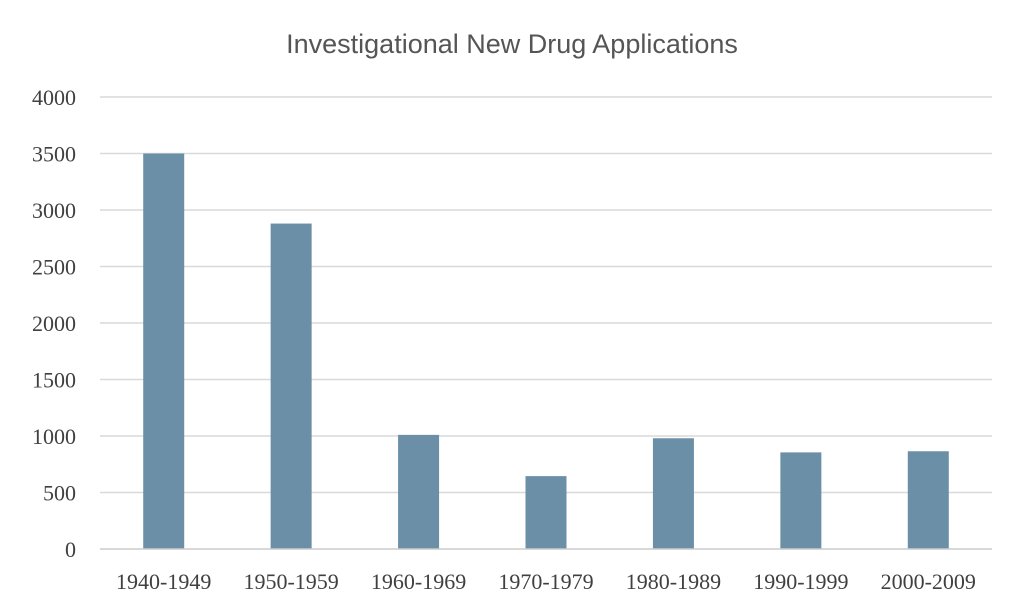  What do you see at coordinates (928, 581) in the screenshot?
I see `x-tick-label: 2000-2009` at bounding box center [928, 581].